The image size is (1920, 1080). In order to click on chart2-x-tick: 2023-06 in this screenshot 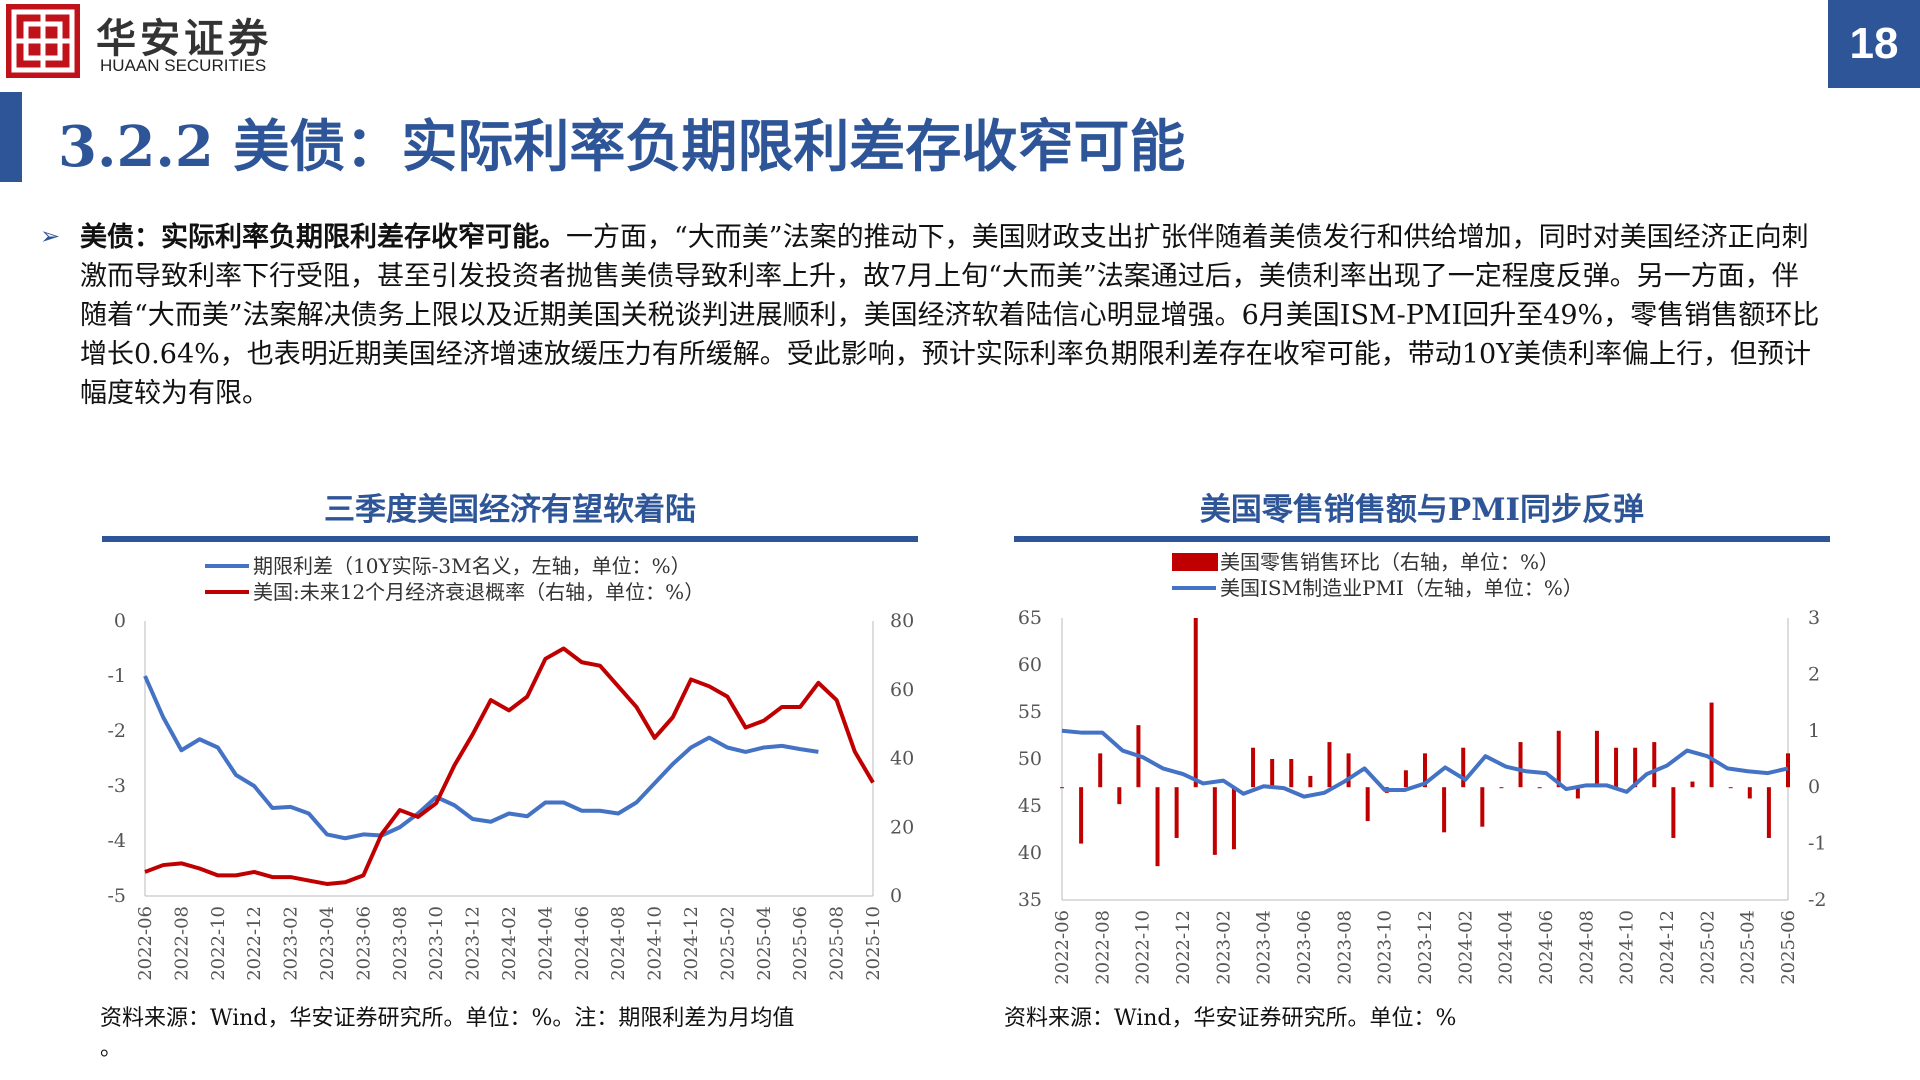, I will do `click(1304, 947)`.